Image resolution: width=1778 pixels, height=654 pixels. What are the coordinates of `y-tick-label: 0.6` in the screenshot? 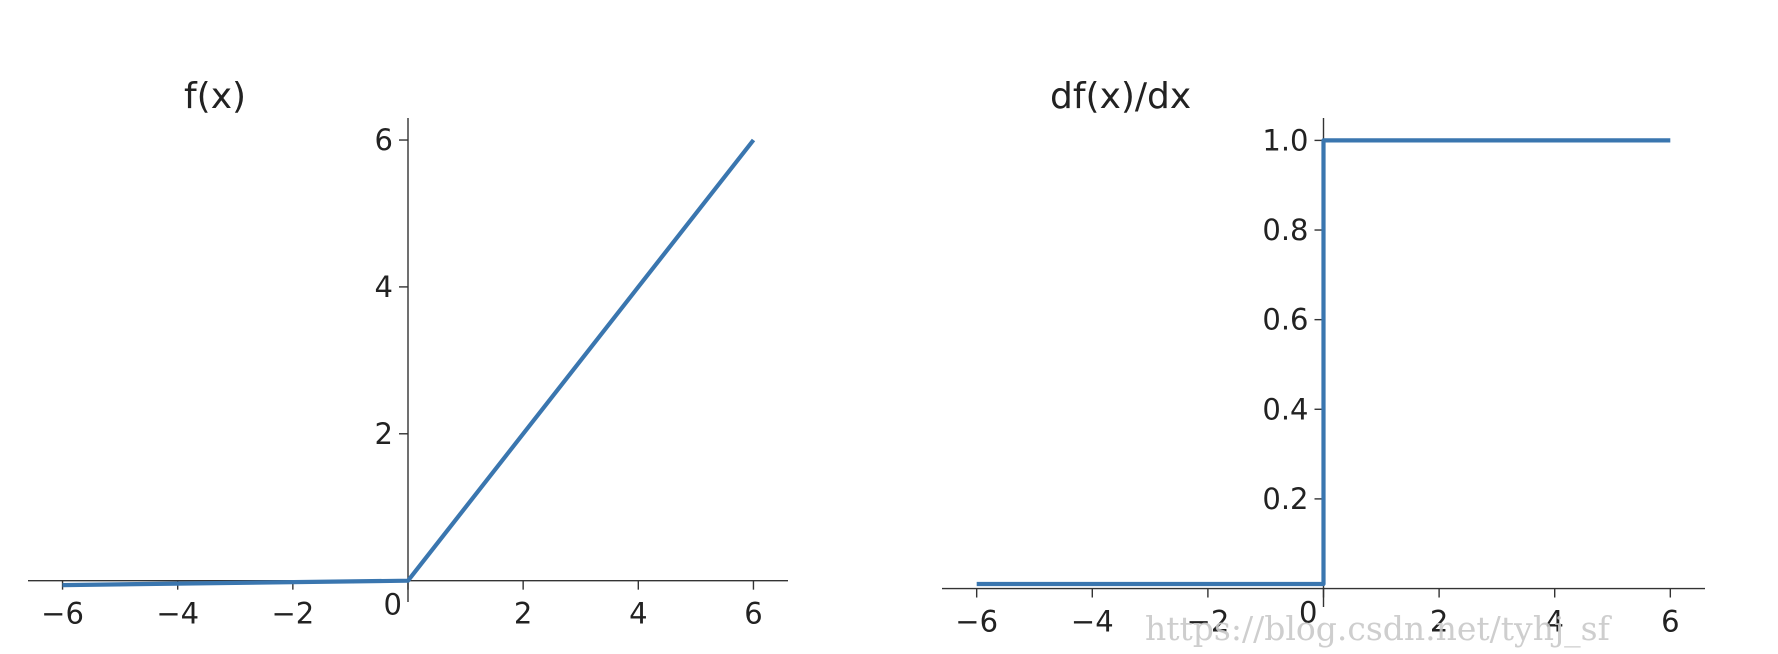 It's located at (1285, 320).